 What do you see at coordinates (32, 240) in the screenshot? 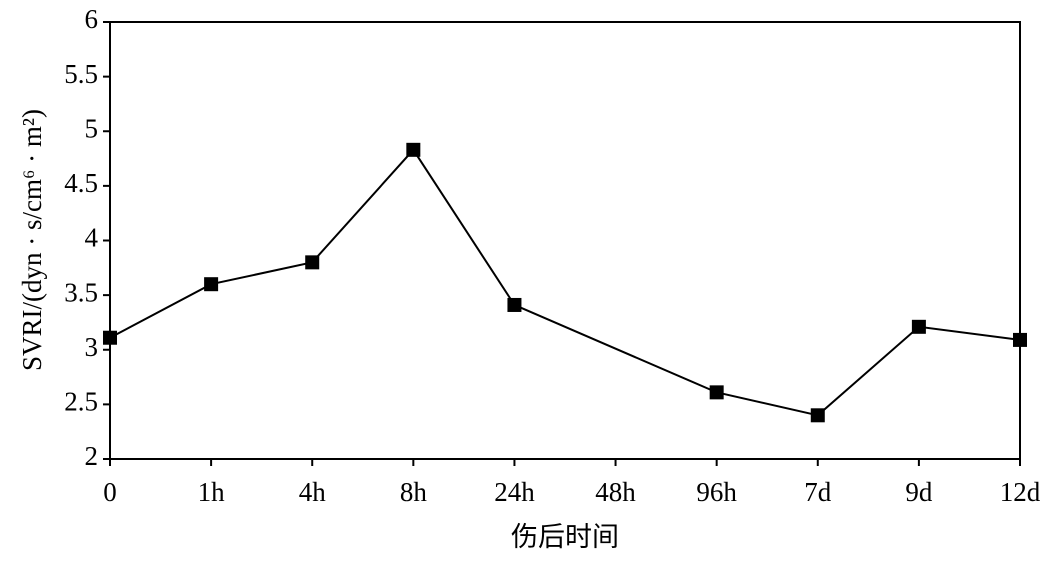
I see `y-axis-label: SVRI/(dyn · s/cm⁶ · m²)` at bounding box center [32, 240].